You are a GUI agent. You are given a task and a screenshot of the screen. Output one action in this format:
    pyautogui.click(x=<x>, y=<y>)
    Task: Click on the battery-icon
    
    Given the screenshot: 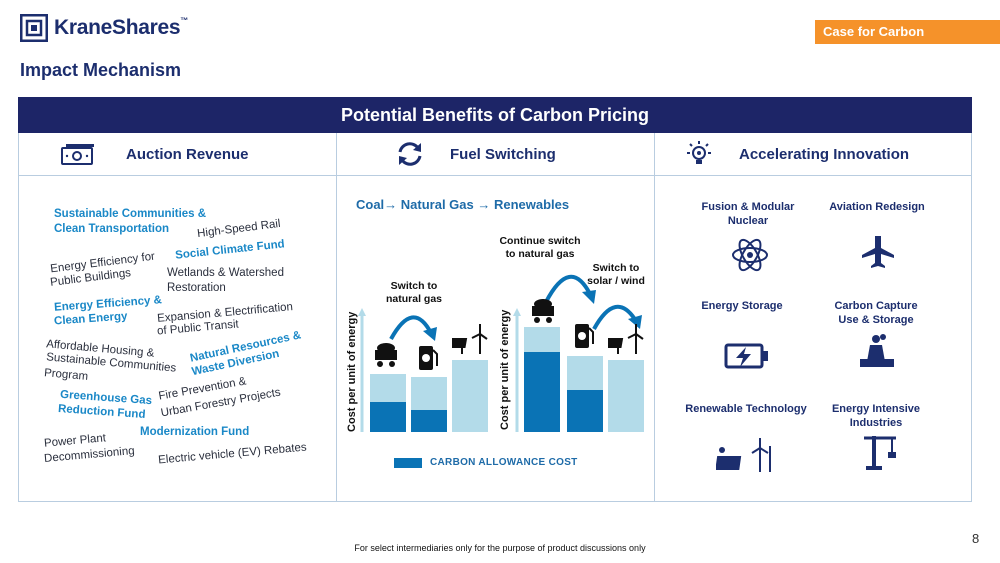 What is the action you would take?
    pyautogui.click(x=746, y=356)
    